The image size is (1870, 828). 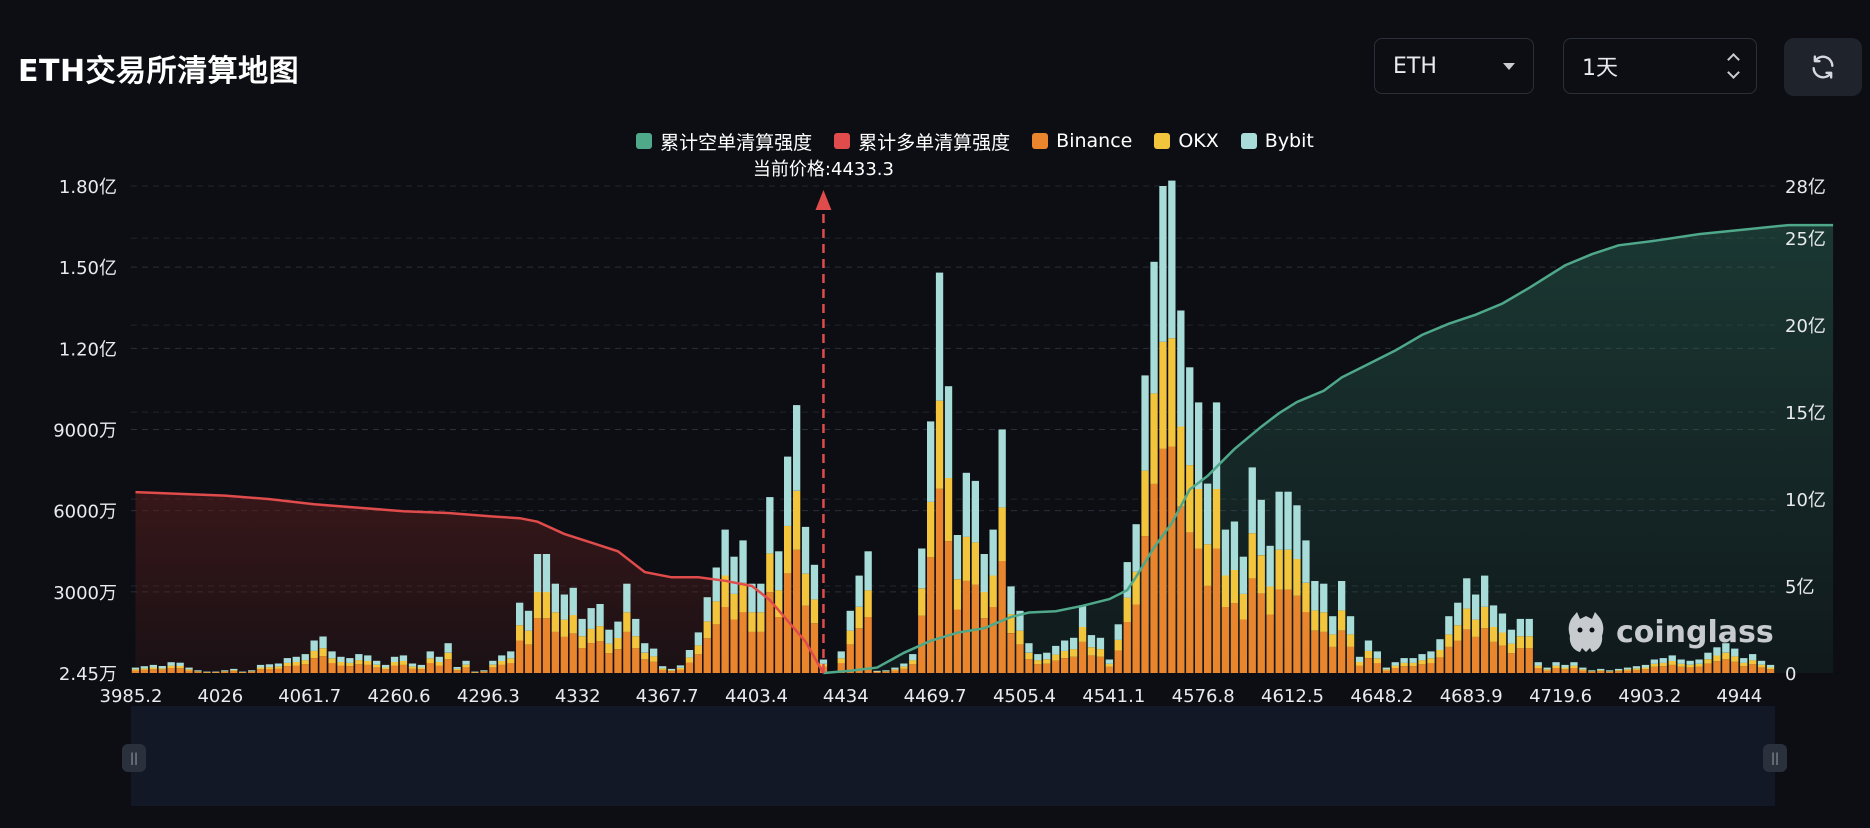 I want to click on x-tick-label: 4332, so click(x=578, y=696).